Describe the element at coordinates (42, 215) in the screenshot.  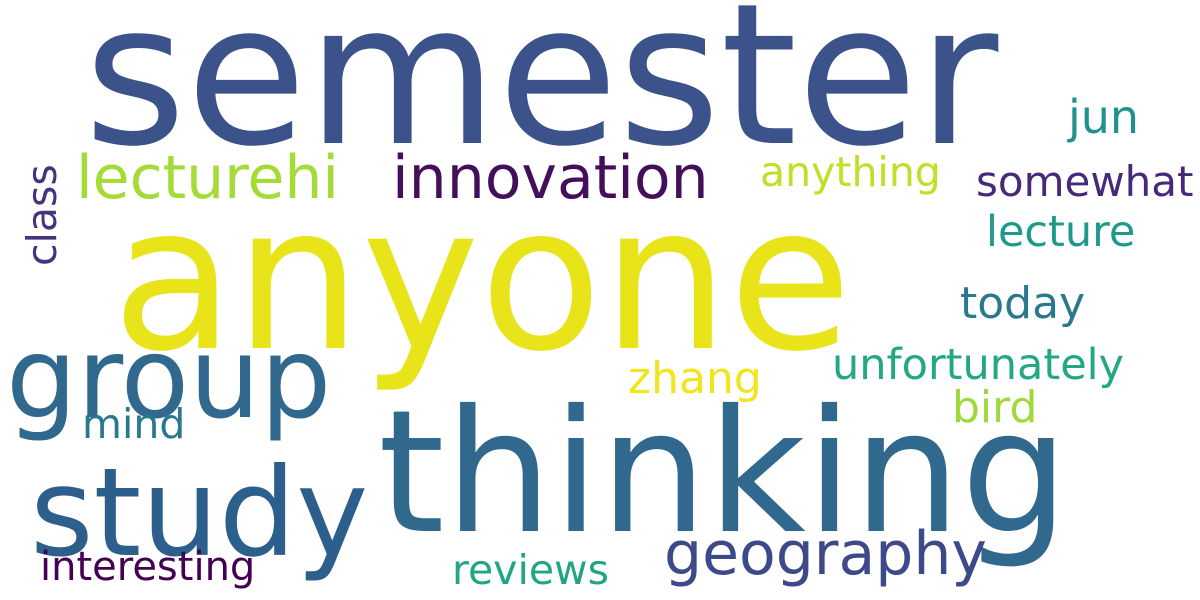
I see `word-class: class` at that location.